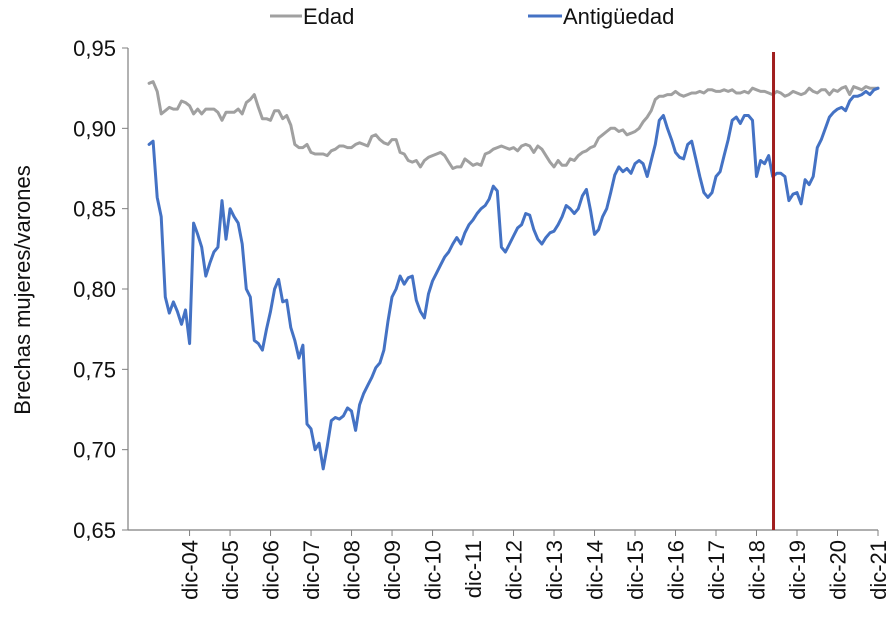  I want to click on x-tick-label: dic-18, so click(757, 570).